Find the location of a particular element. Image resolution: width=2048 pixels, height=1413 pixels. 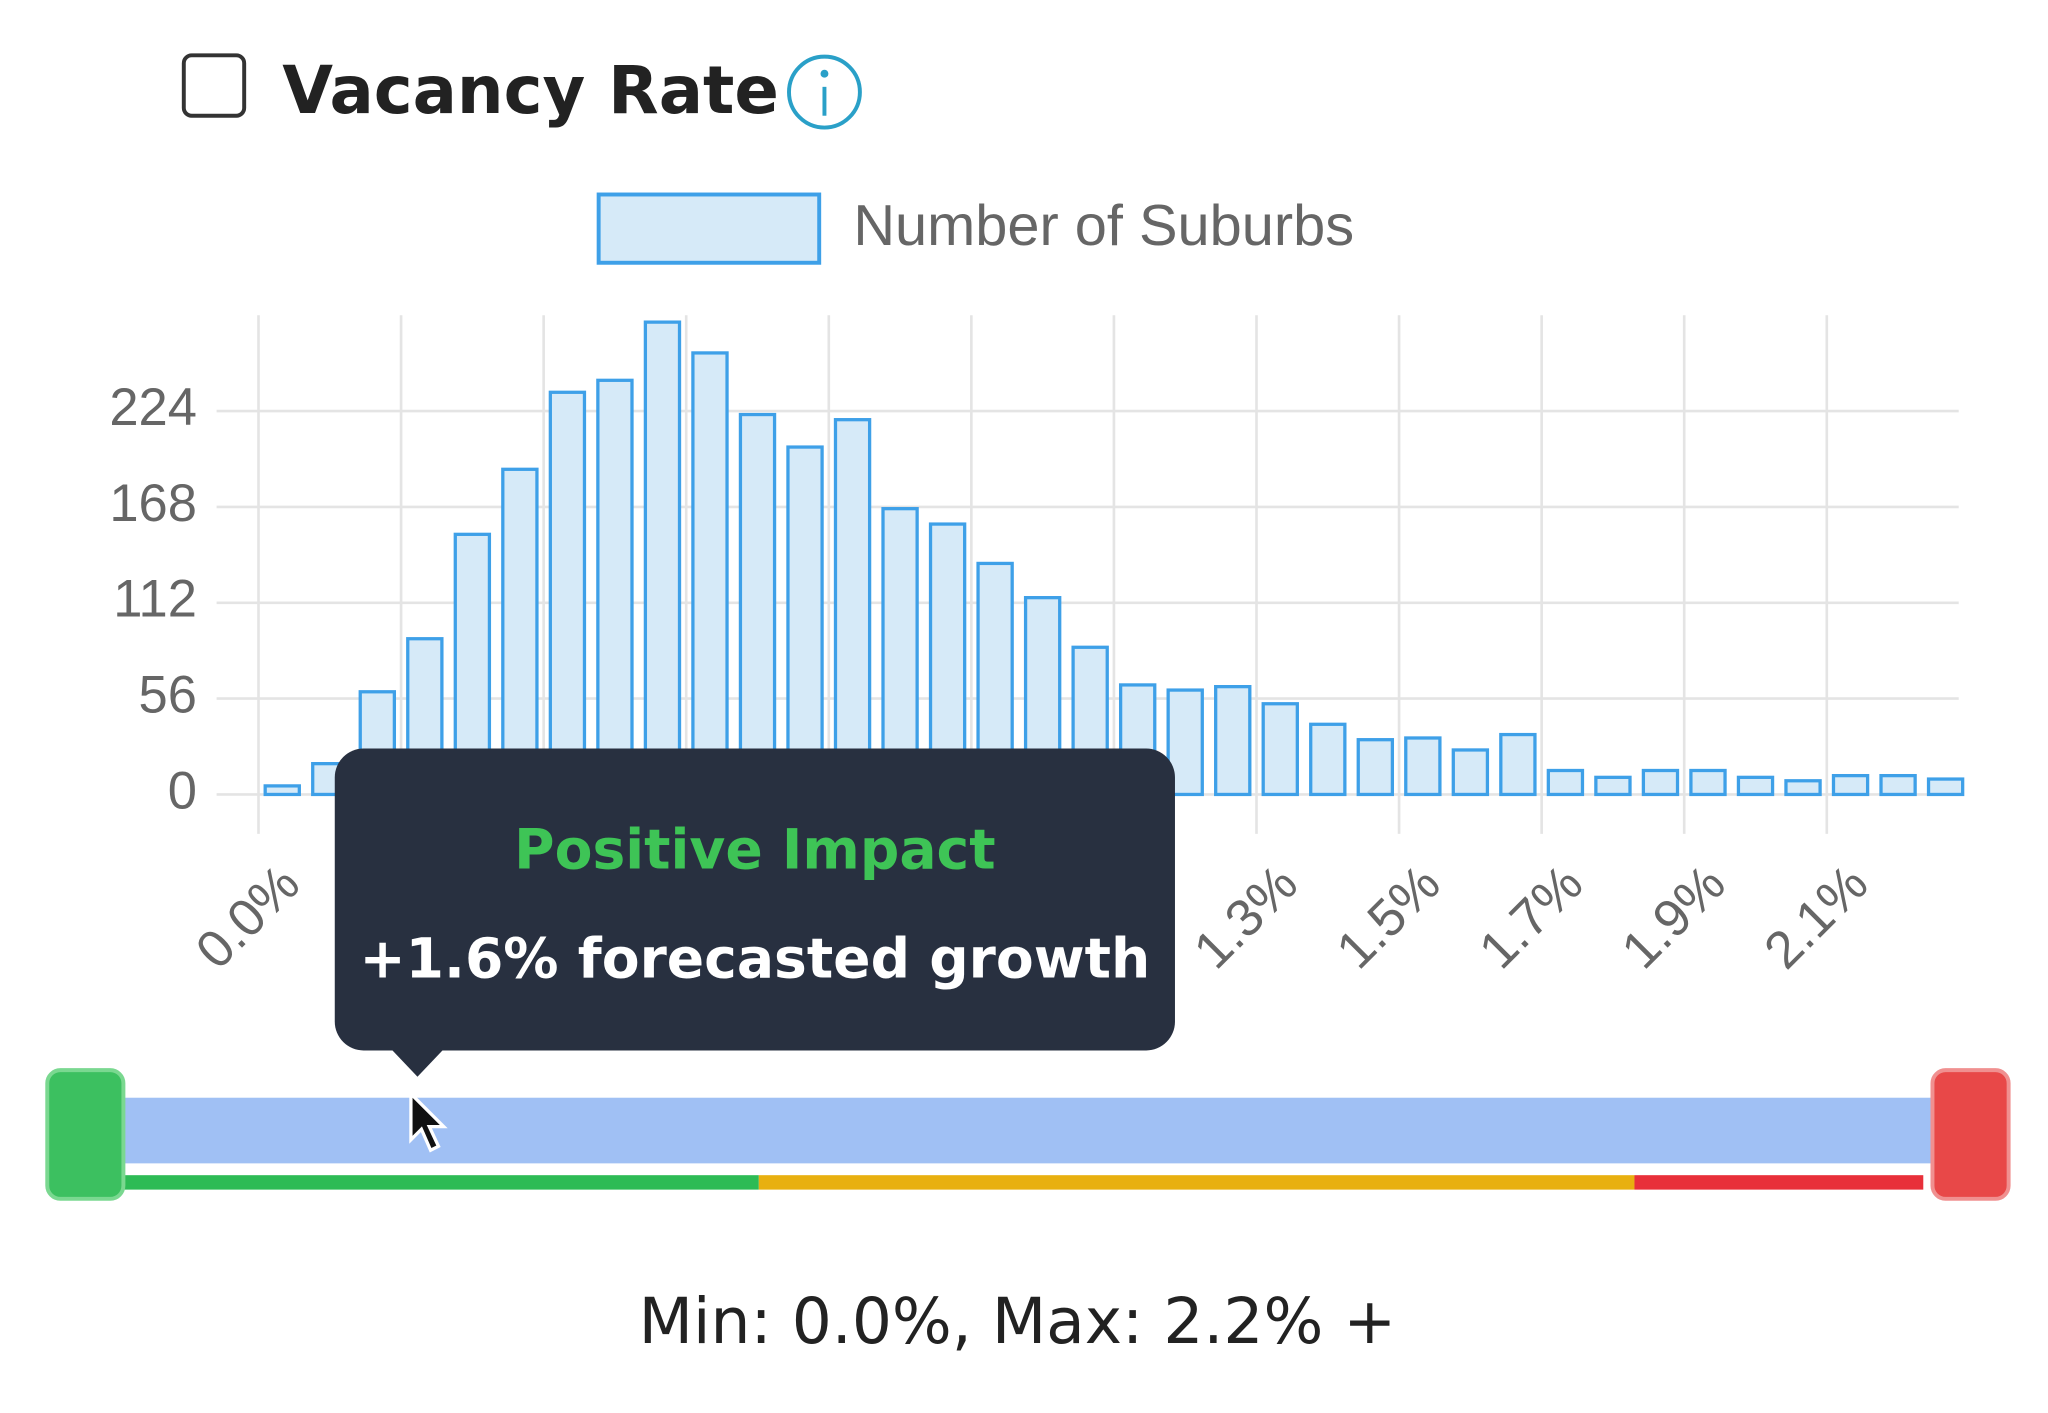

x-tick-label: 1.5% is located at coordinates (1388, 917).